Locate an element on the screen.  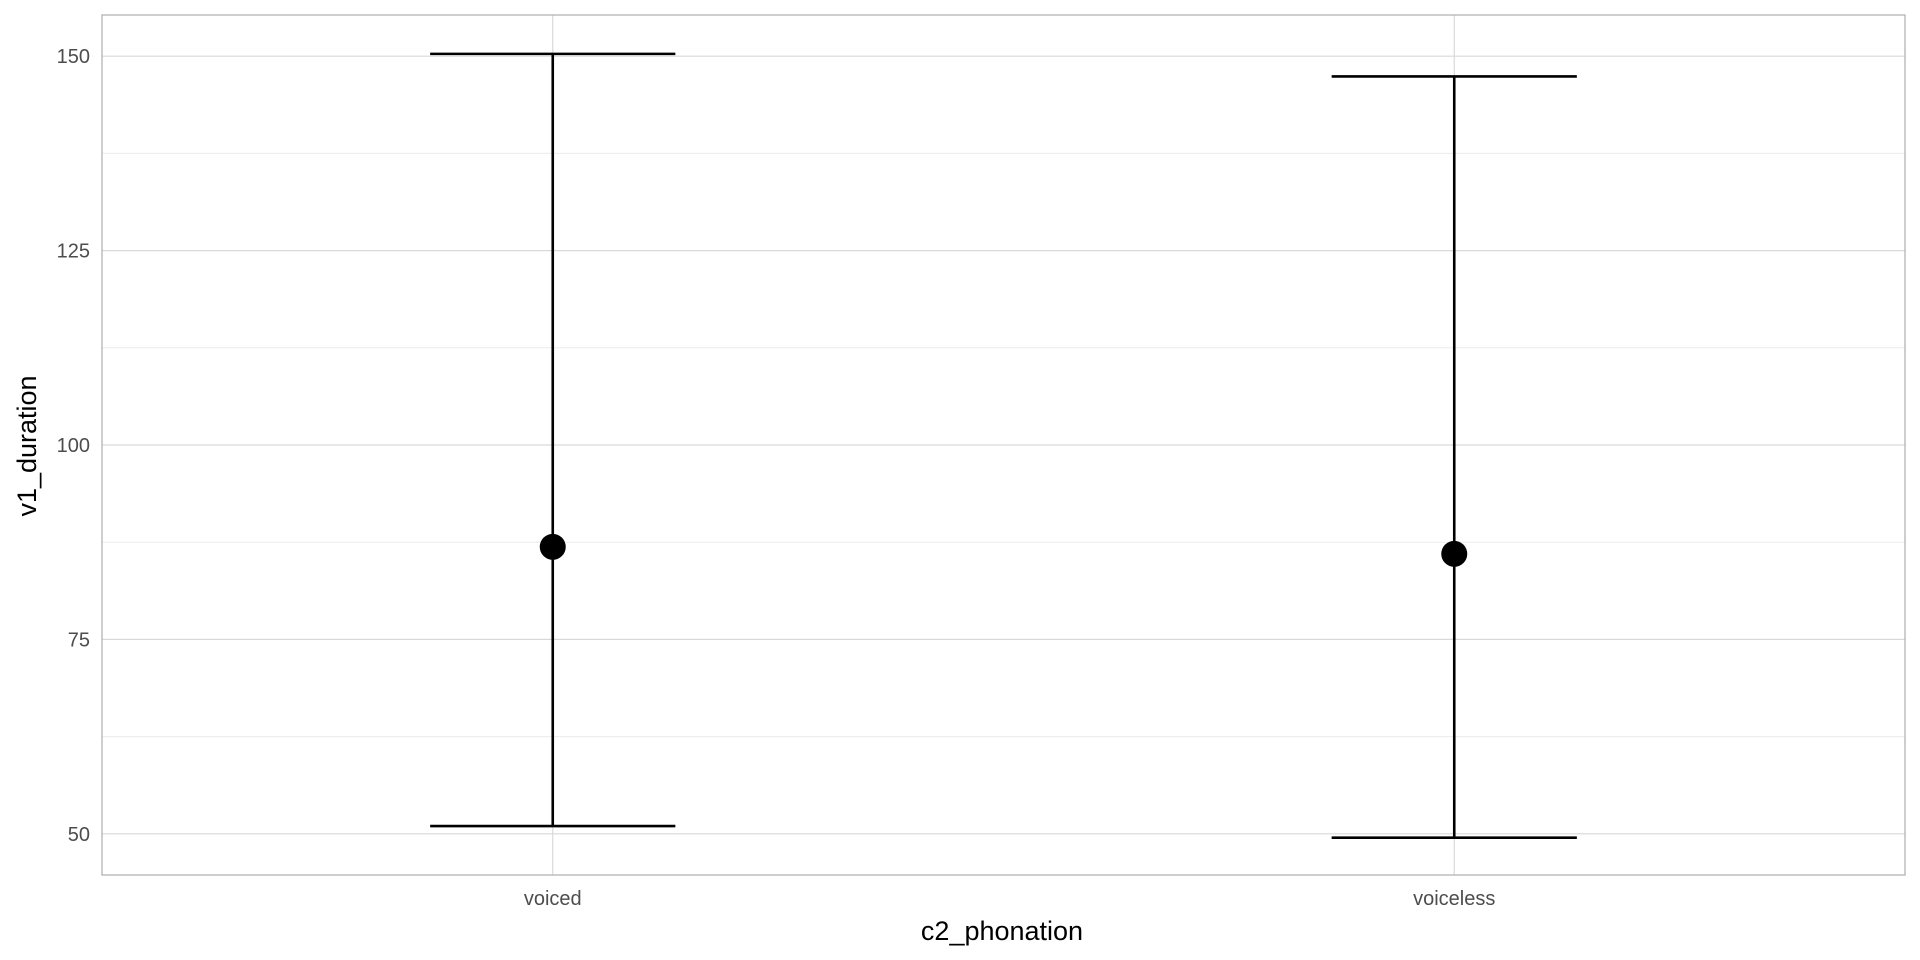
y-tick-label: 100 is located at coordinates (73, 446).